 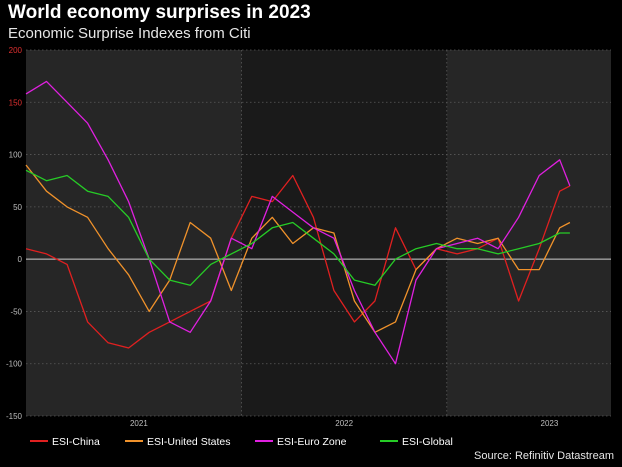 What do you see at coordinates (17, 207) in the screenshot?
I see `y-tick-label: 50` at bounding box center [17, 207].